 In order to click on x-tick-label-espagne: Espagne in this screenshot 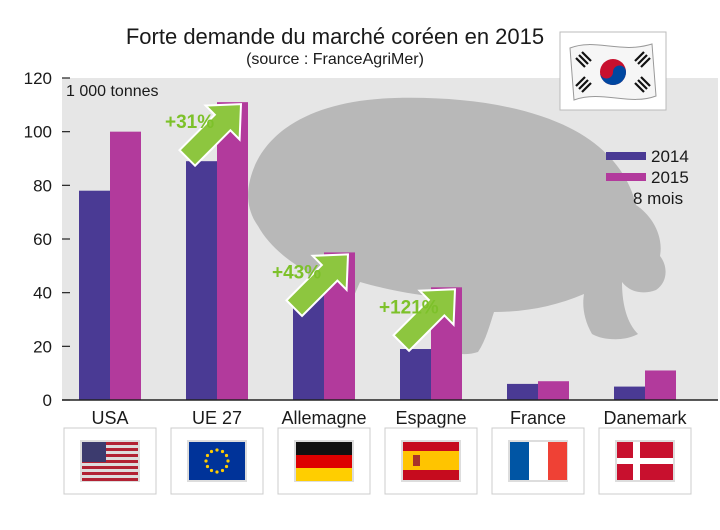, I will do `click(430, 418)`.